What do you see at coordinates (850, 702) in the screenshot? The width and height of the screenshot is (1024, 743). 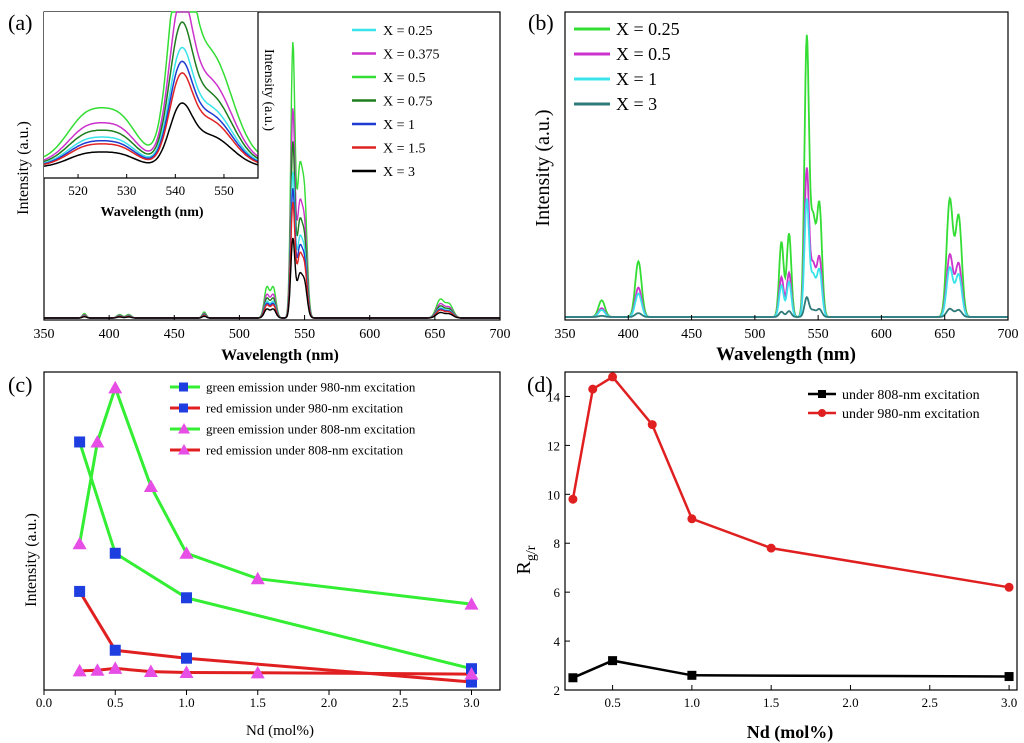 I see `x-axis-d-tick-label: 2.0` at bounding box center [850, 702].